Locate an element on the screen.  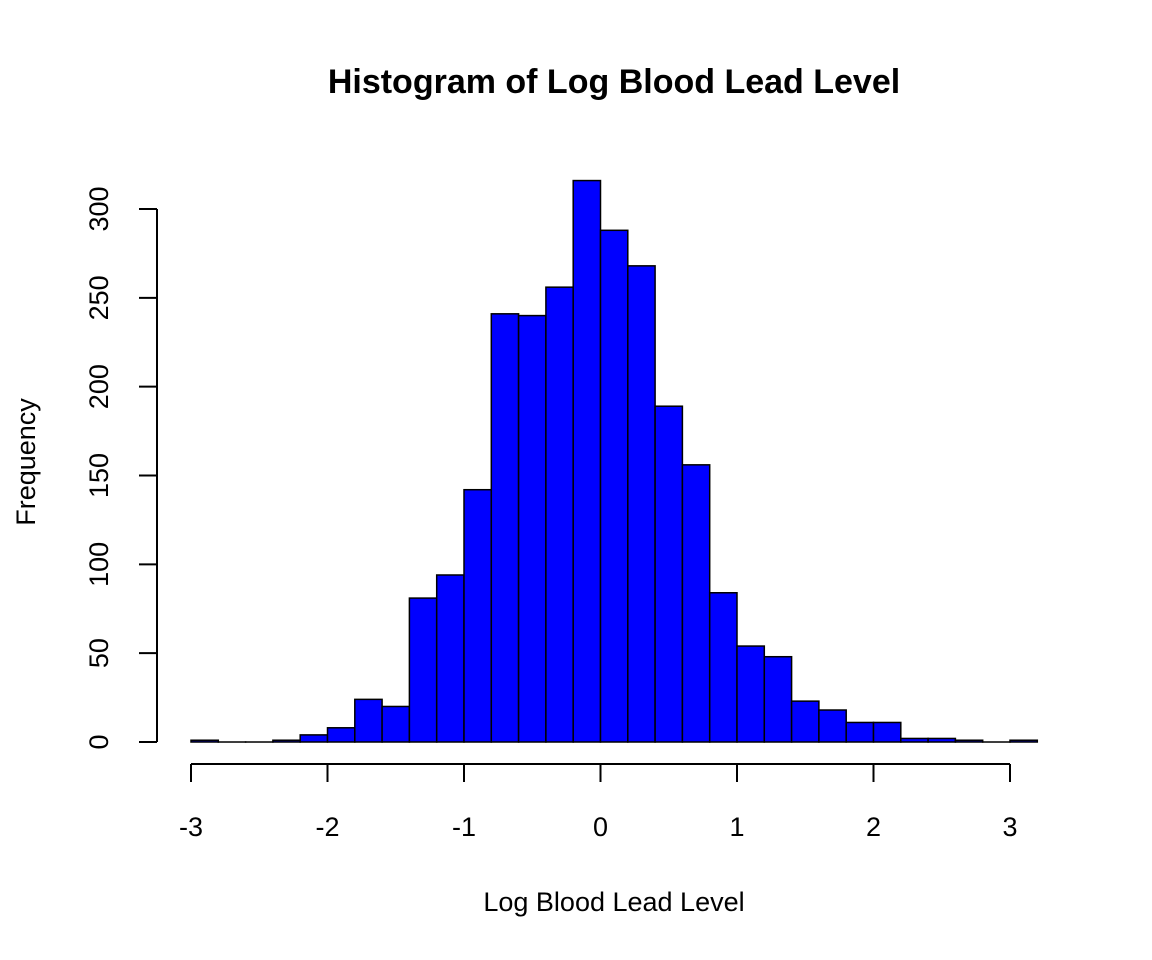
y-tick-label: 150 is located at coordinates (99, 475).